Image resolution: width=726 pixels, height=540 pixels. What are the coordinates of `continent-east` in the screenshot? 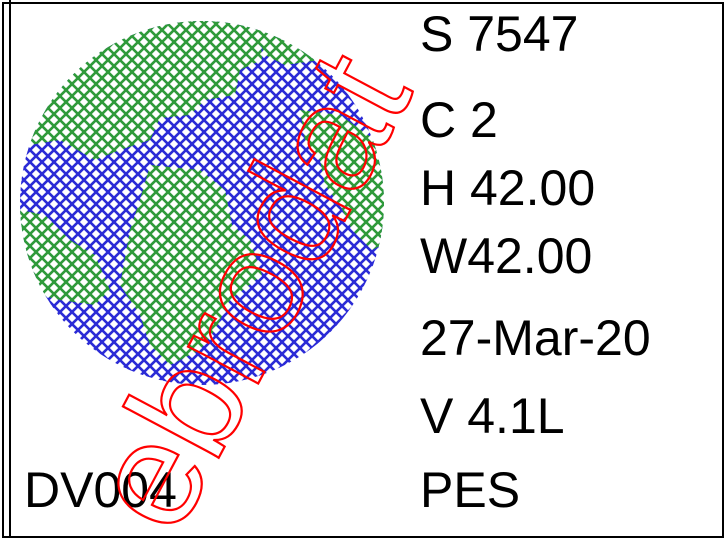 It's located at (342, 180).